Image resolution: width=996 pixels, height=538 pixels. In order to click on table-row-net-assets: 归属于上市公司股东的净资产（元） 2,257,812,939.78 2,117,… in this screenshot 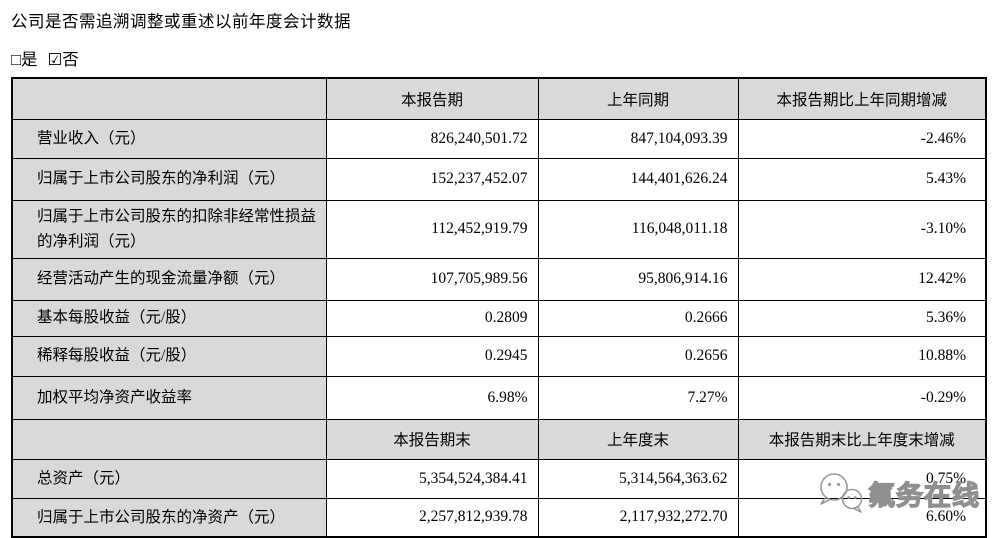, I will do `click(499, 517)`.